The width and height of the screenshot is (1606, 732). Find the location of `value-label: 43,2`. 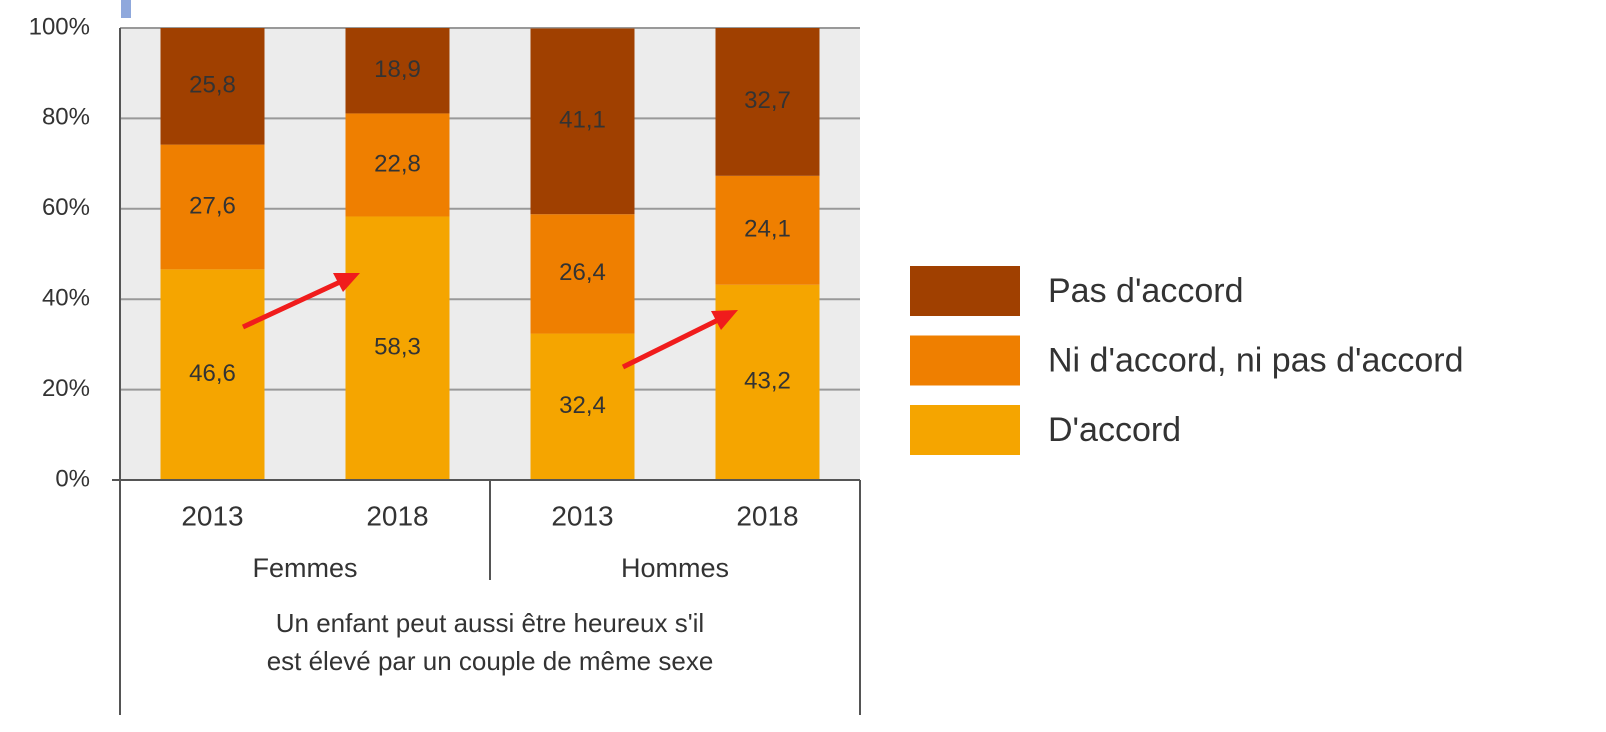

value-label: 43,2 is located at coordinates (767, 381).